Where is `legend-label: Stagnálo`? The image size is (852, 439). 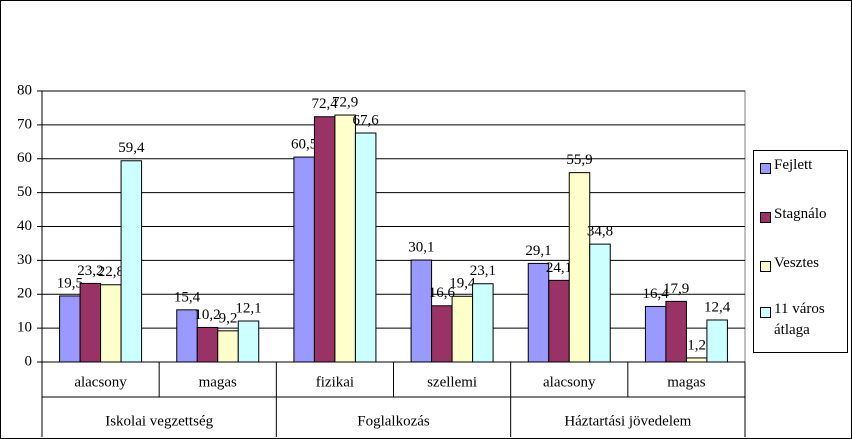 legend-label: Stagnálo is located at coordinates (800, 214).